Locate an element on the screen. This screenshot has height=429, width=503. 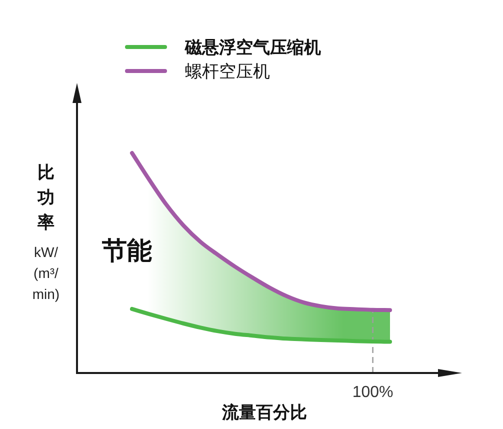
legend-label: 螺杆空压机 is located at coordinates (227, 72).